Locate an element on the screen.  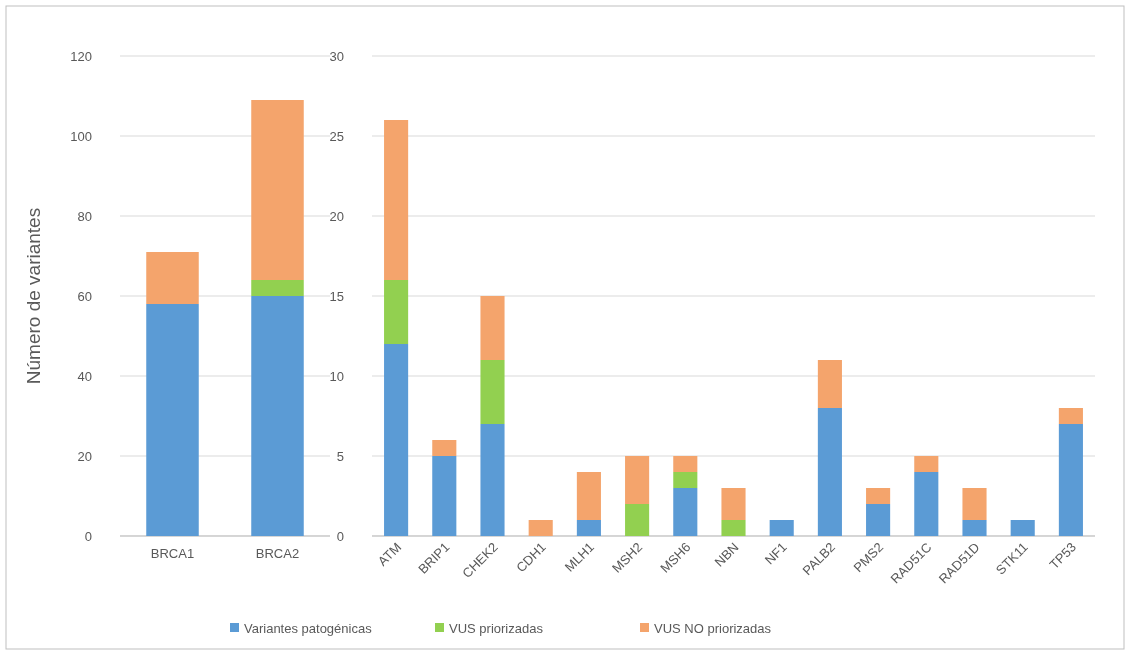
x-tick-label: BRCA1 is located at coordinates (172, 553).